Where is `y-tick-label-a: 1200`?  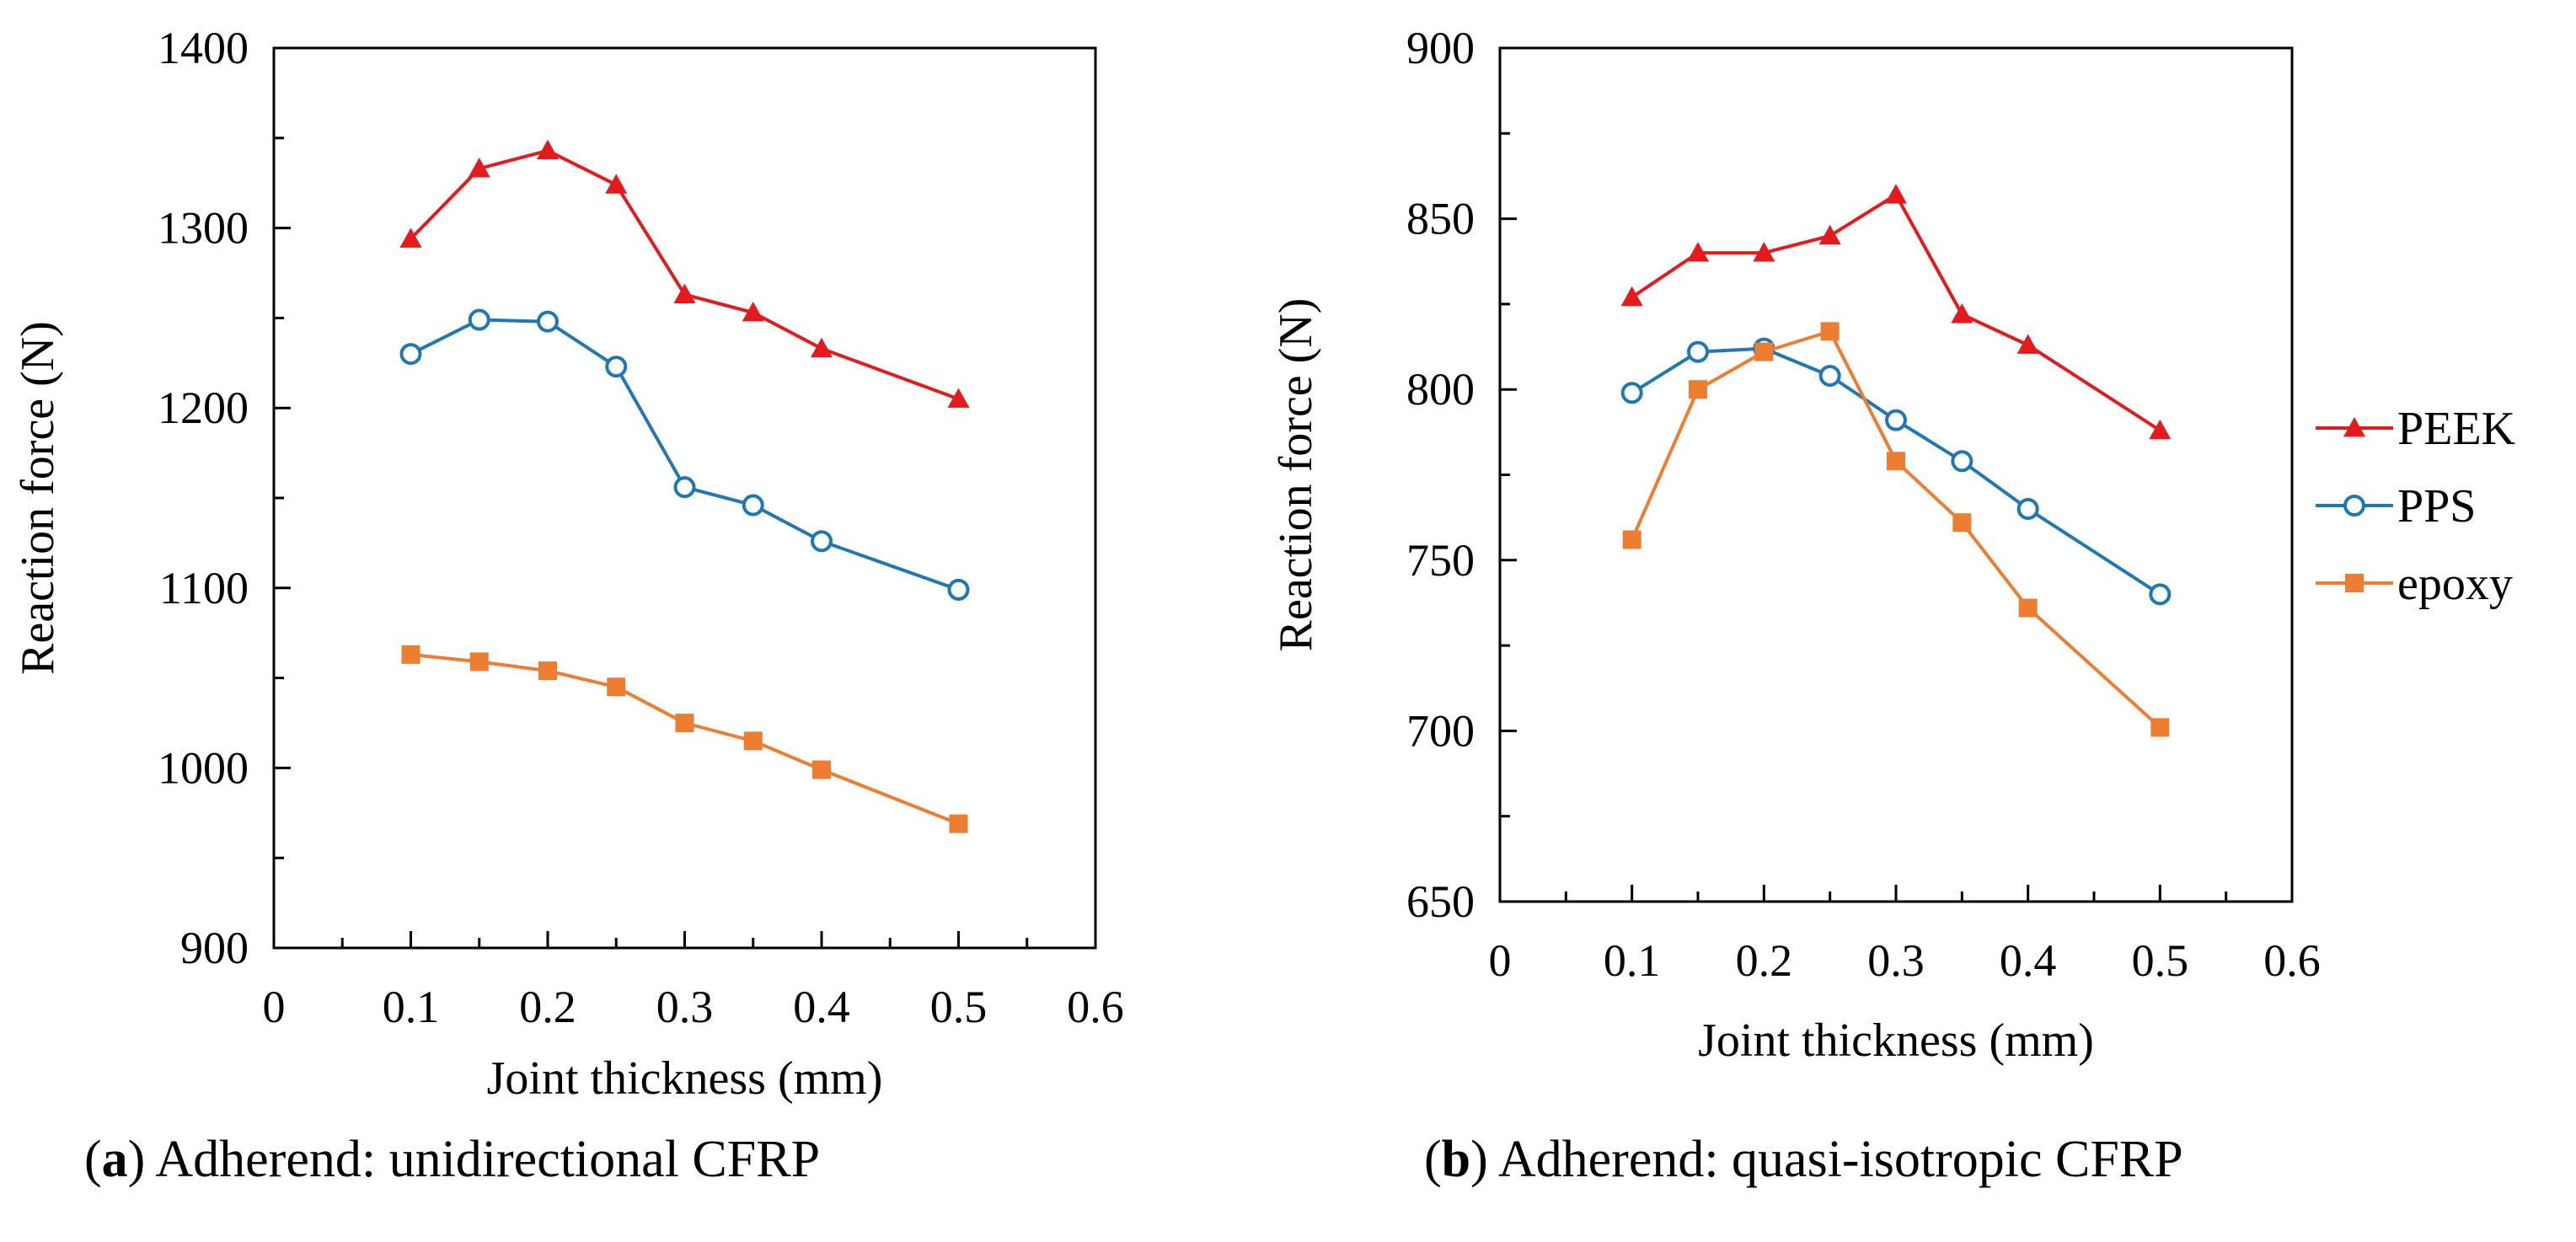 y-tick-label-a: 1200 is located at coordinates (203, 408).